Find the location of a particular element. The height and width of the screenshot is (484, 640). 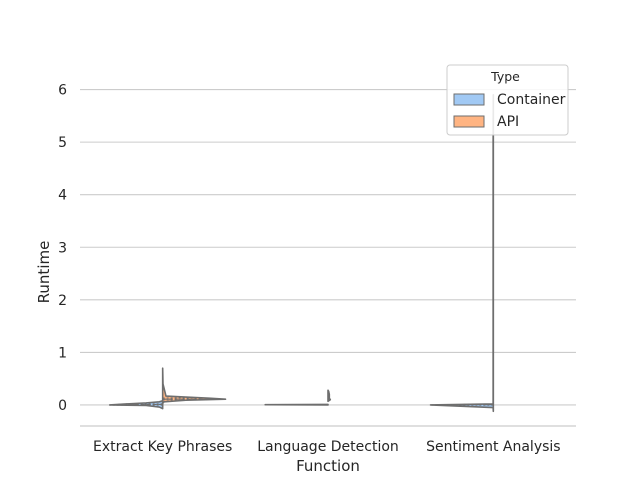

y-tick-label: 6 is located at coordinates (62, 91).